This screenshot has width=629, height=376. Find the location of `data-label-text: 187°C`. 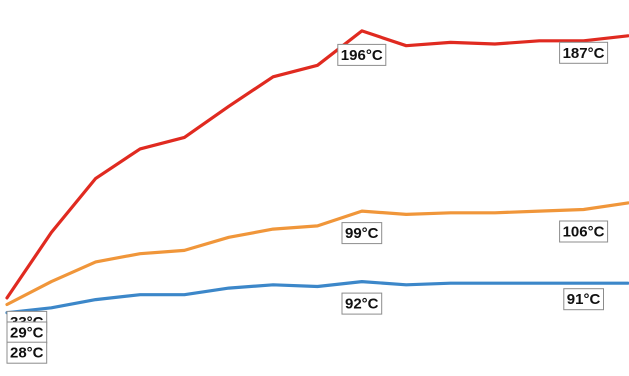

data-label-text: 187°C is located at coordinates (584, 53).